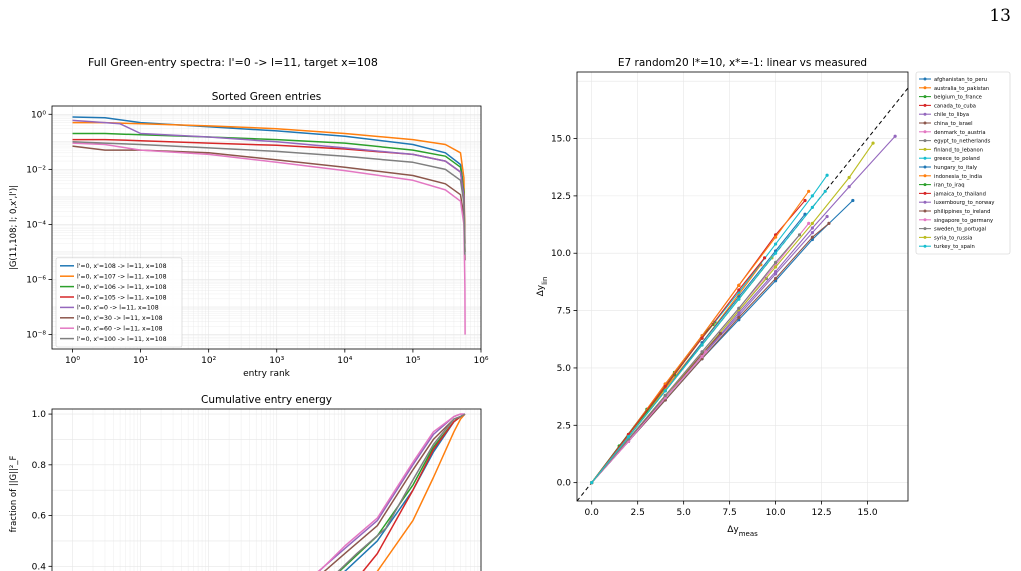  Describe the element at coordinates (122, 277) in the screenshot. I see `legend-label: l'=0, x'=107 -> l=11, x=108` at that location.